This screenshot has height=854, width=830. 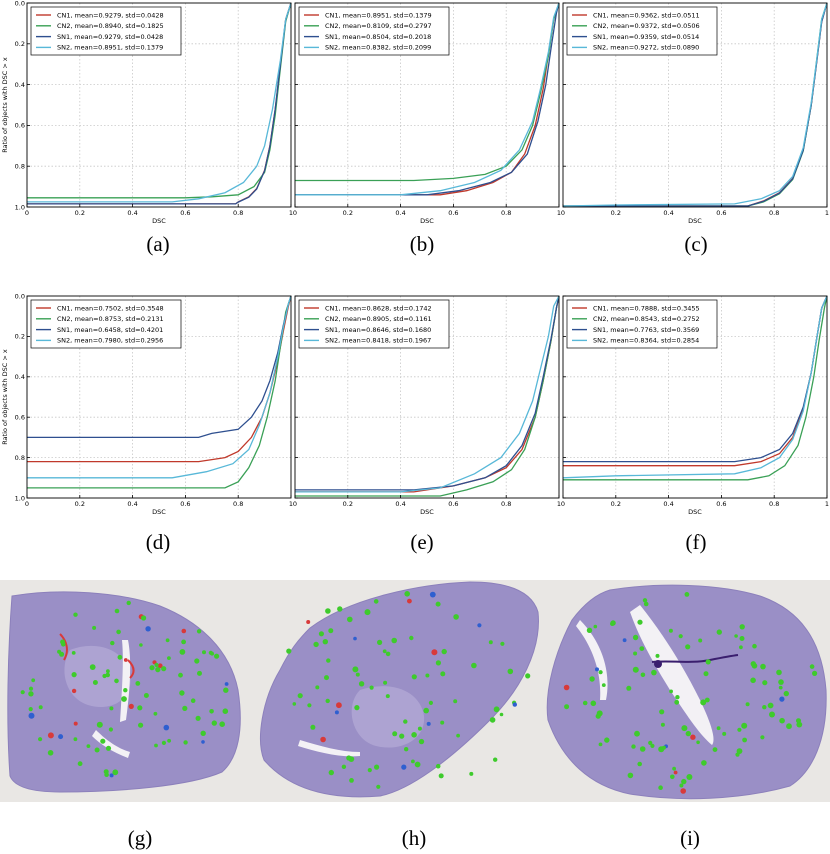 What do you see at coordinates (185, 213) in the screenshot?
I see `x-tick-label: 0.6` at bounding box center [185, 213].